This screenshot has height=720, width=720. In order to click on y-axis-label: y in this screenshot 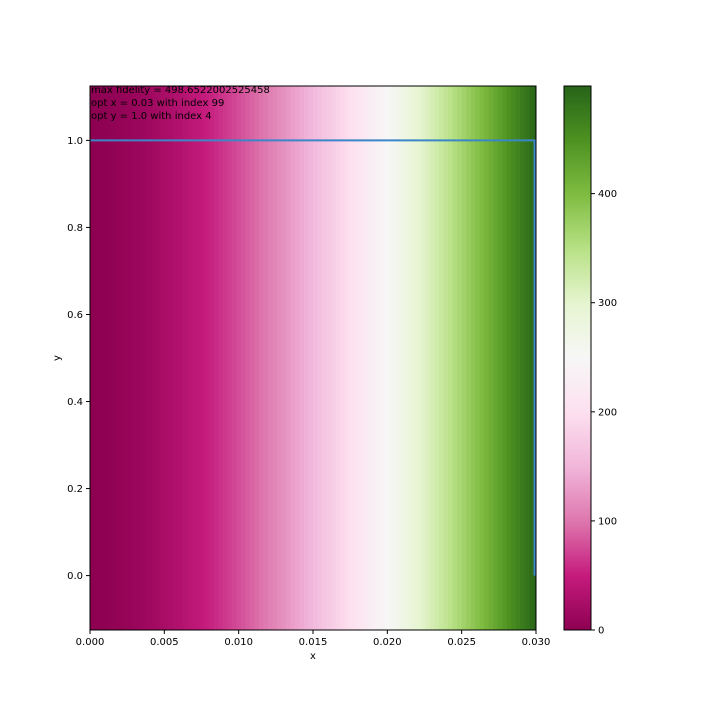, I will do `click(57, 358)`.